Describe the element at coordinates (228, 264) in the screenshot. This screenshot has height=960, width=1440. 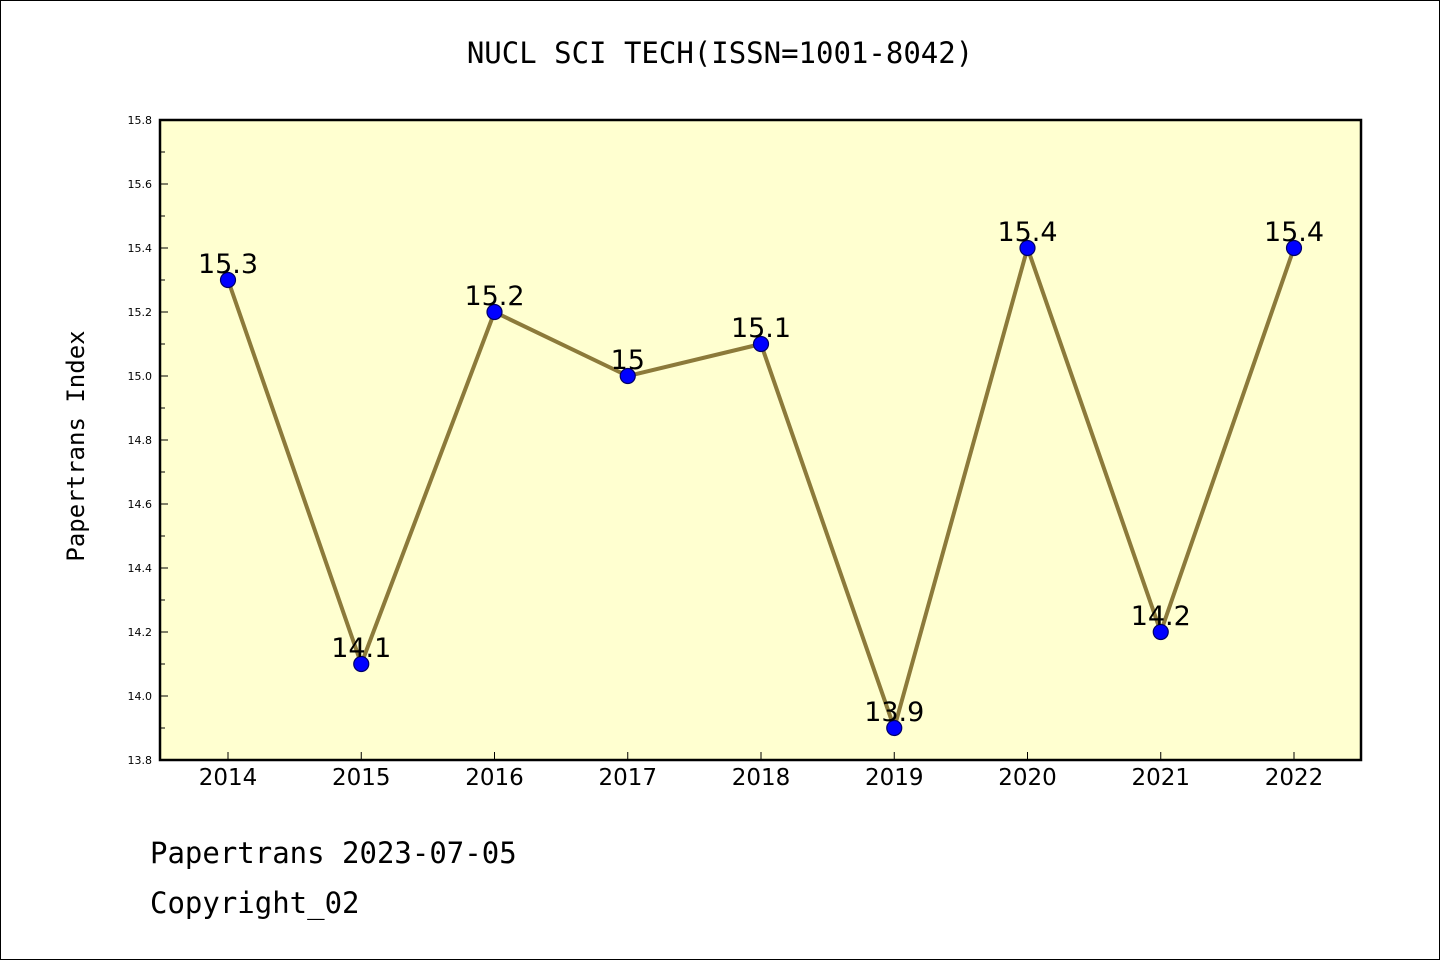
I see `data-label: 15.3` at that location.